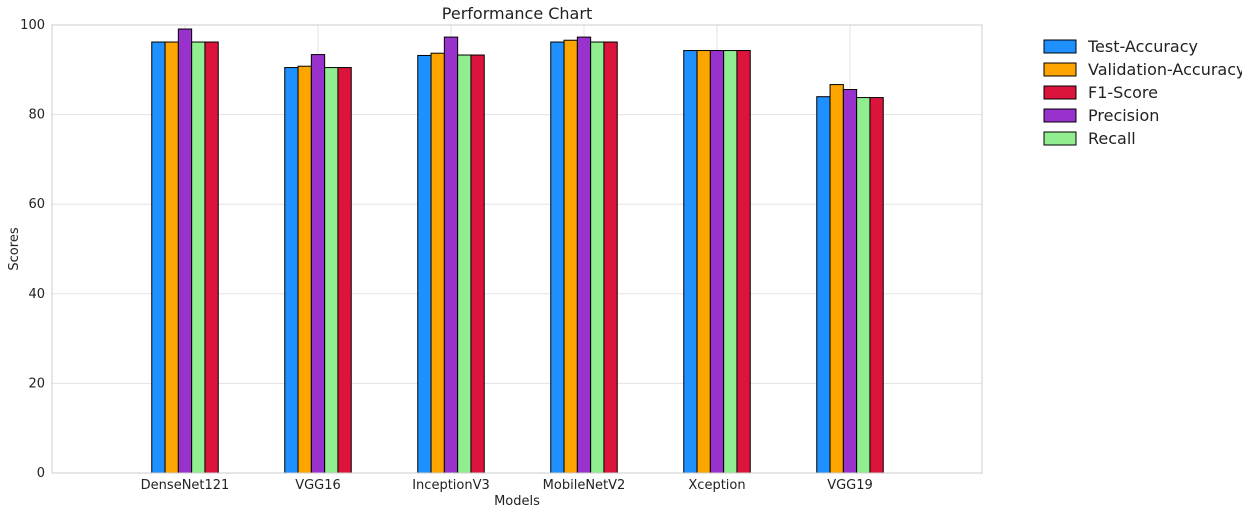  What do you see at coordinates (1142, 46) in the screenshot?
I see `legend-label: Test-Accuracy` at bounding box center [1142, 46].